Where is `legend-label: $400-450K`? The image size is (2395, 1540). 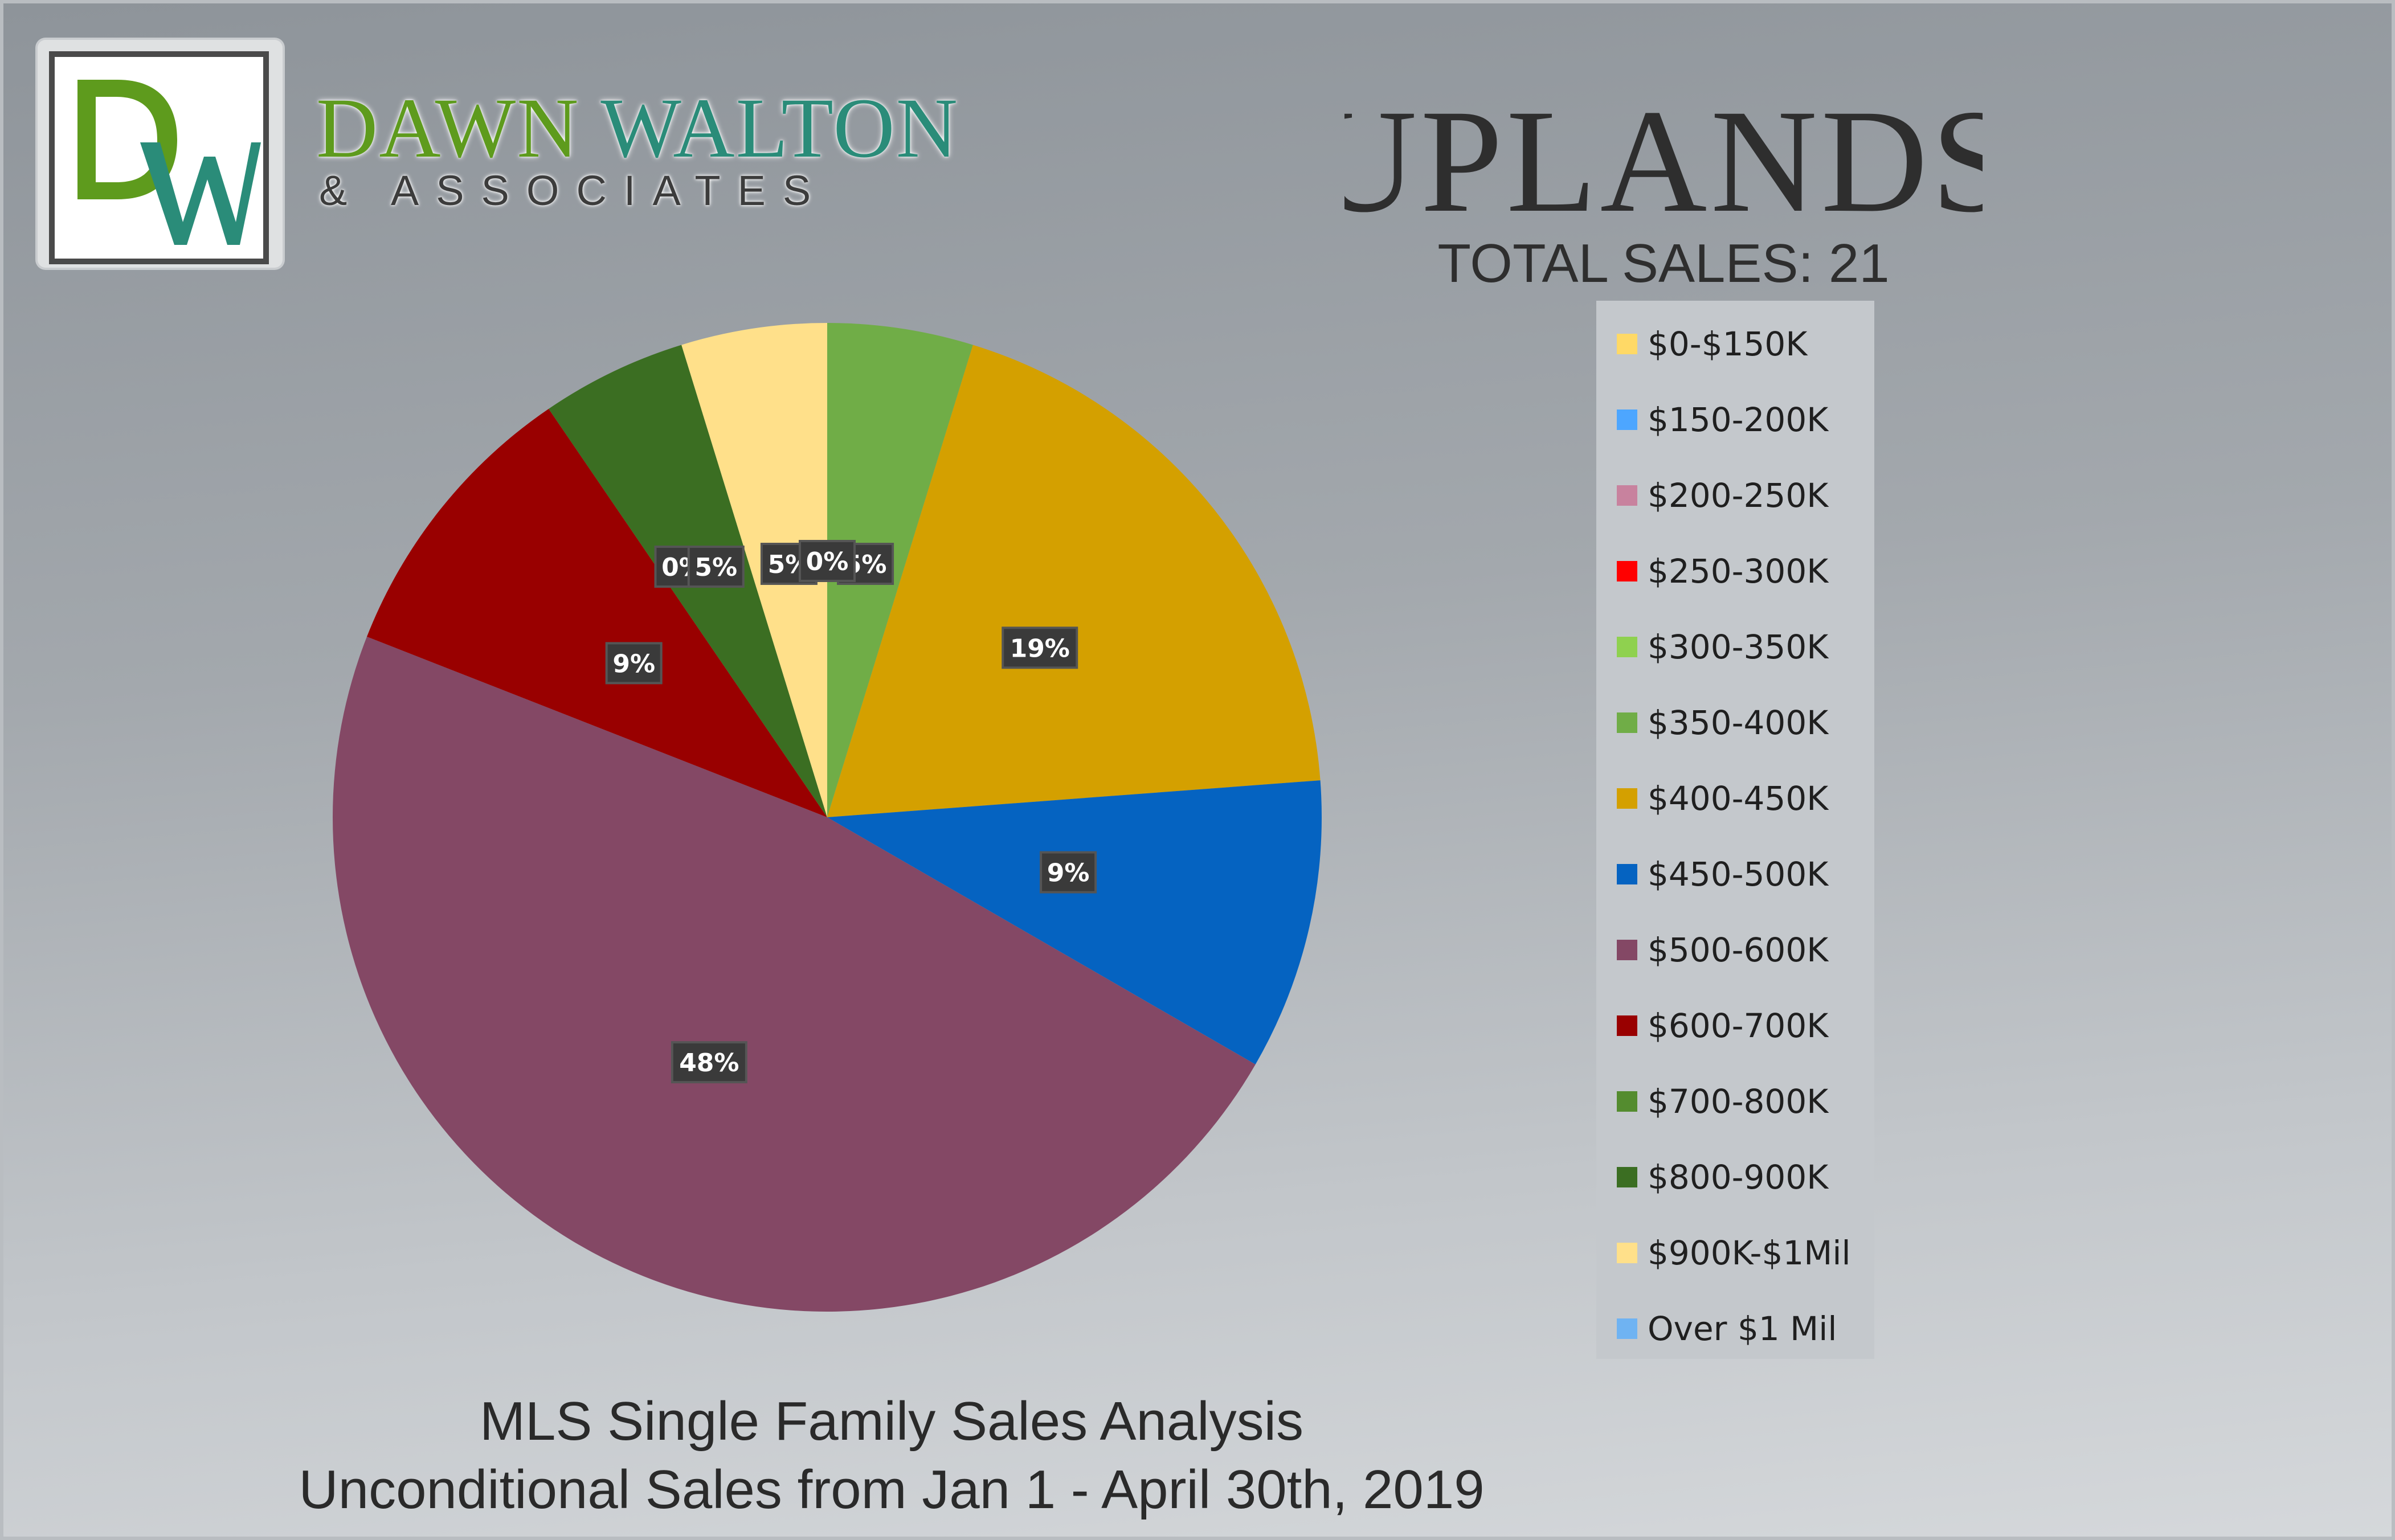
legend-label: $400-450K is located at coordinates (1738, 798).